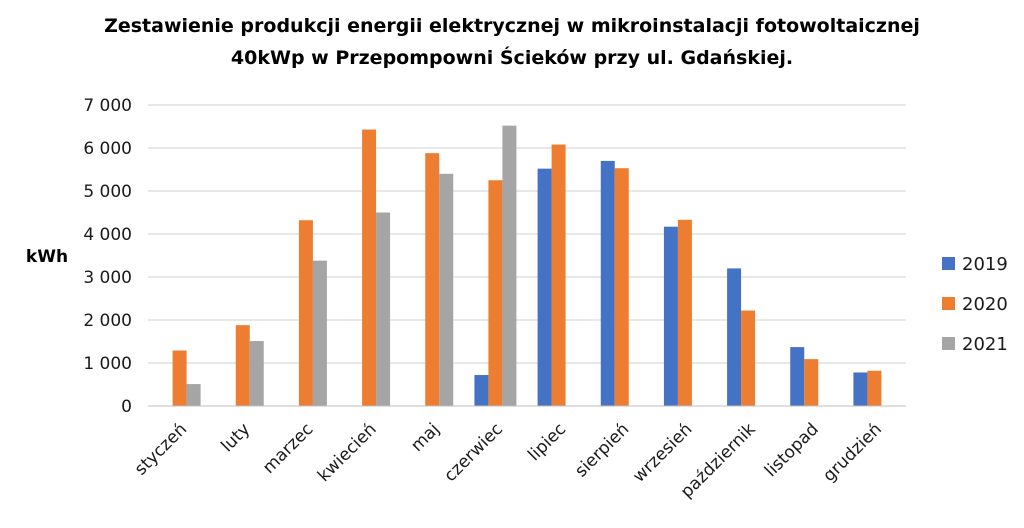  What do you see at coordinates (347, 452) in the screenshot?
I see `x-category-label: kwiecień` at bounding box center [347, 452].